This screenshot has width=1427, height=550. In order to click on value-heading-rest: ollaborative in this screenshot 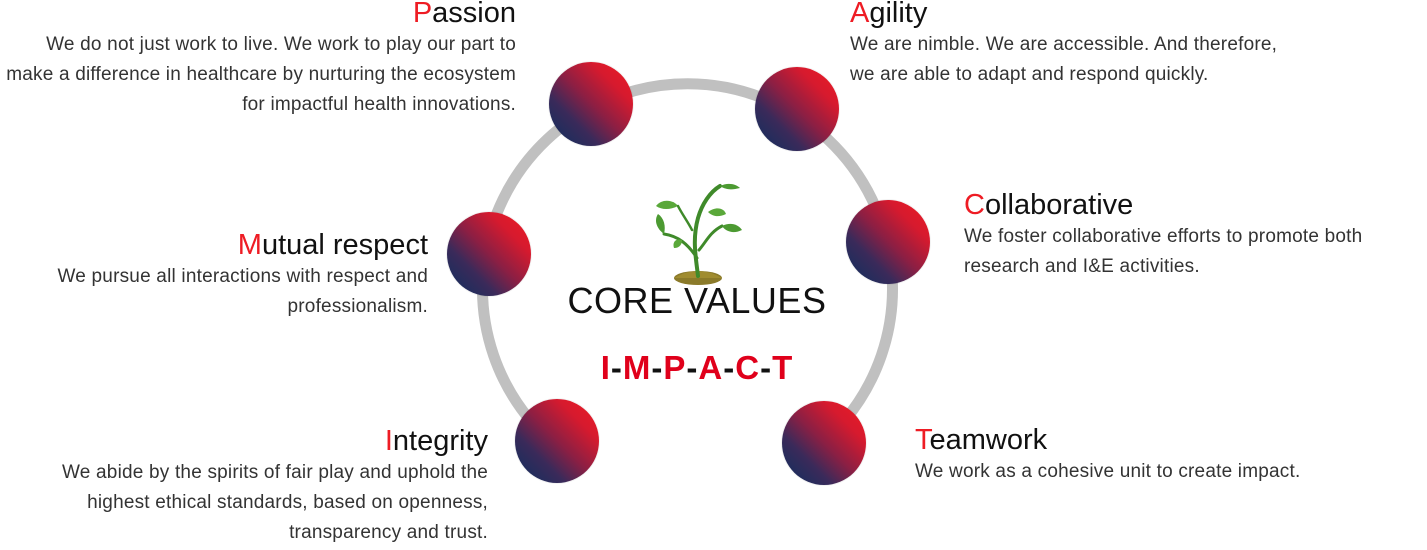, I will do `click(1059, 205)`.